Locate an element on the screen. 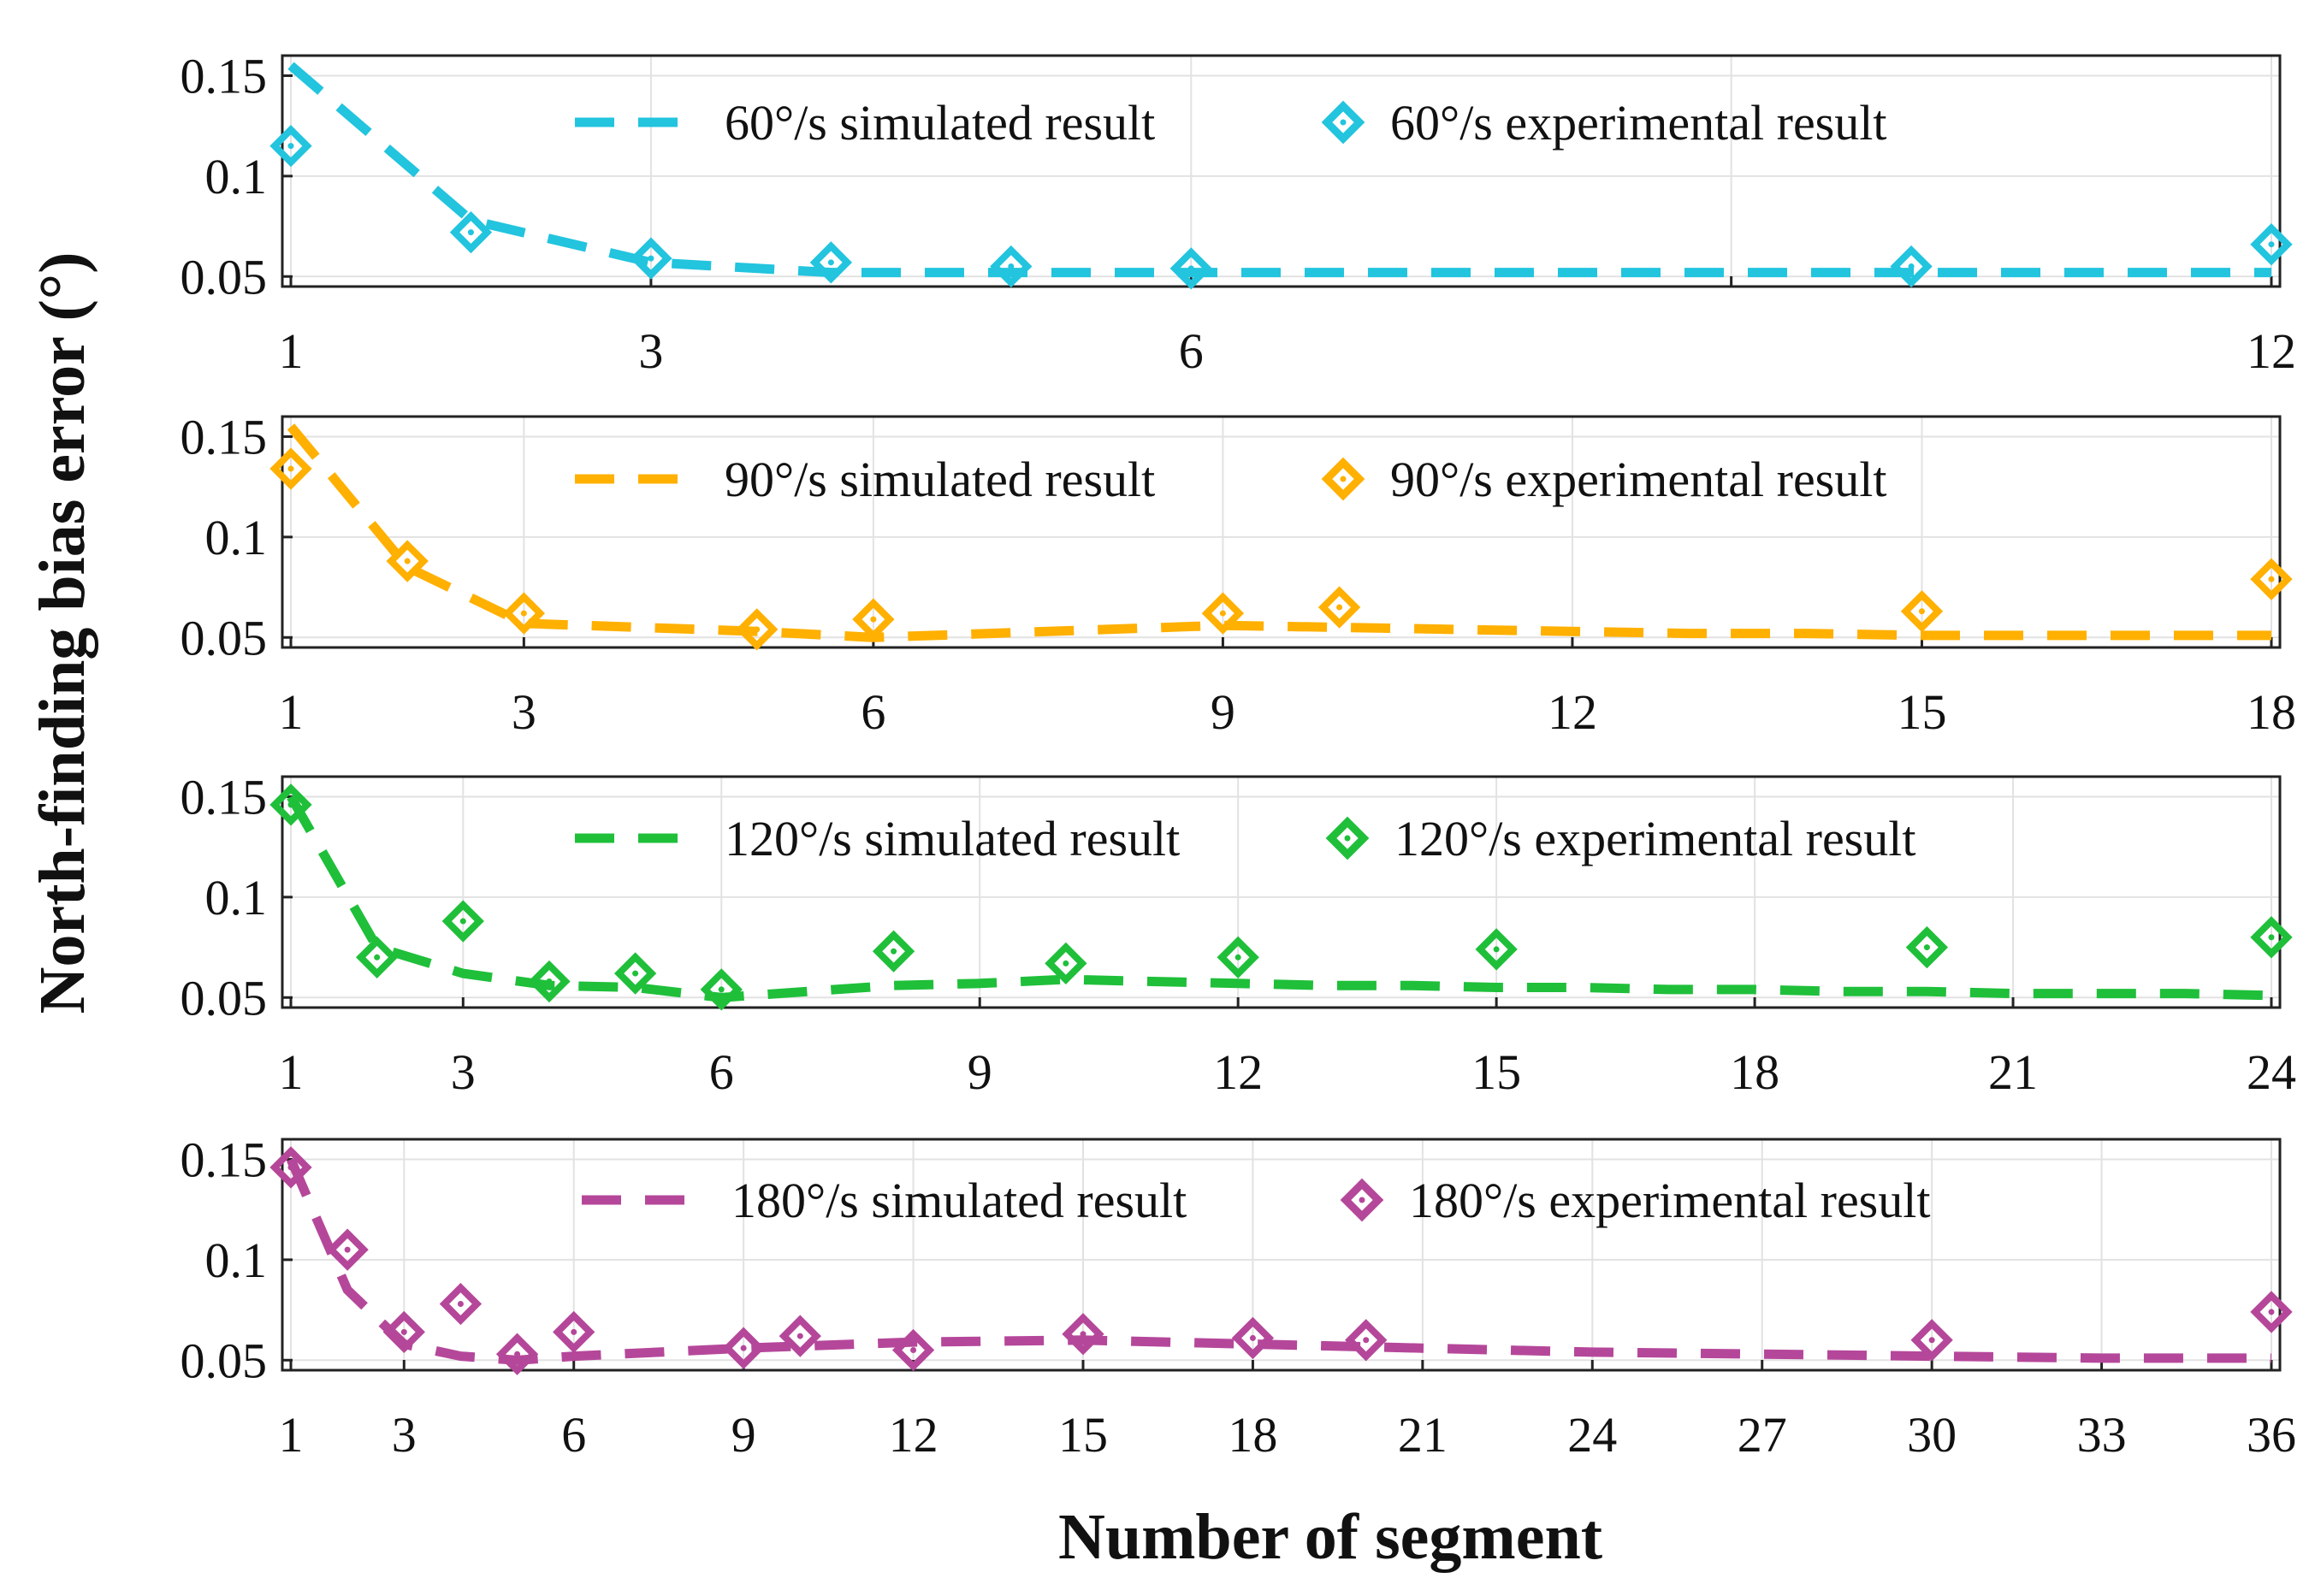  y-tick-label: 0.15 is located at coordinates (224, 797).